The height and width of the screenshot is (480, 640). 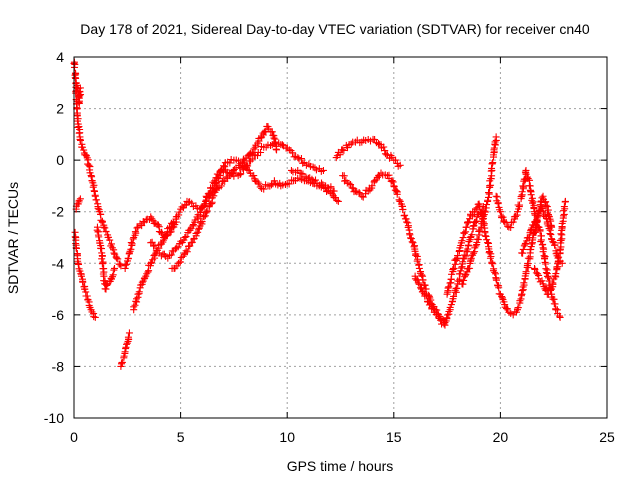 I want to click on y-tick-label: -4, so click(x=58, y=263).